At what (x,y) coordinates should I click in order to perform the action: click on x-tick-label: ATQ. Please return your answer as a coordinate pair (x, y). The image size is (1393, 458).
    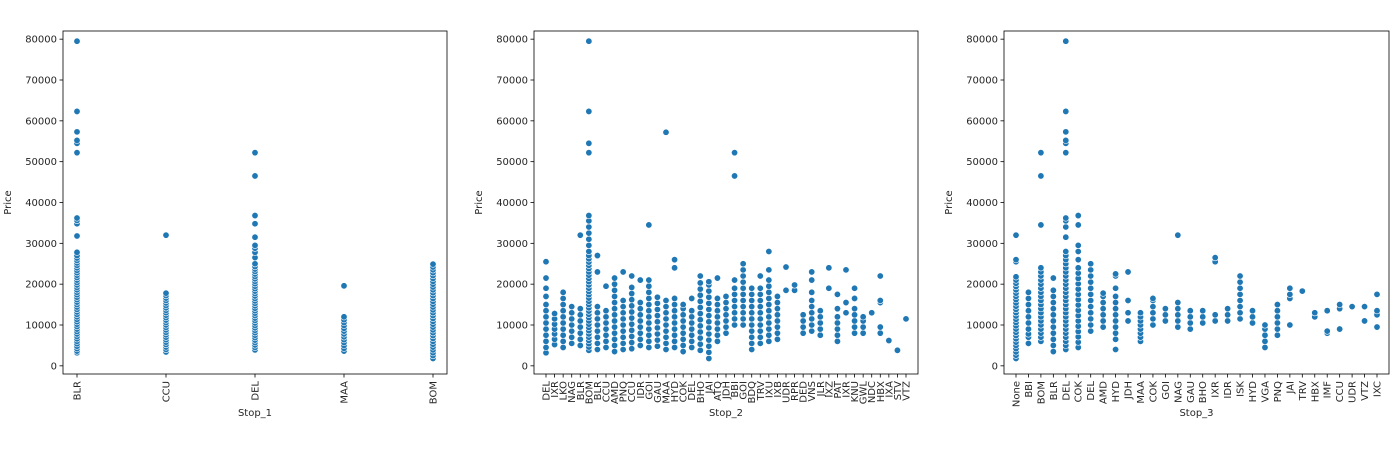
    Looking at the image, I should click on (718, 391).